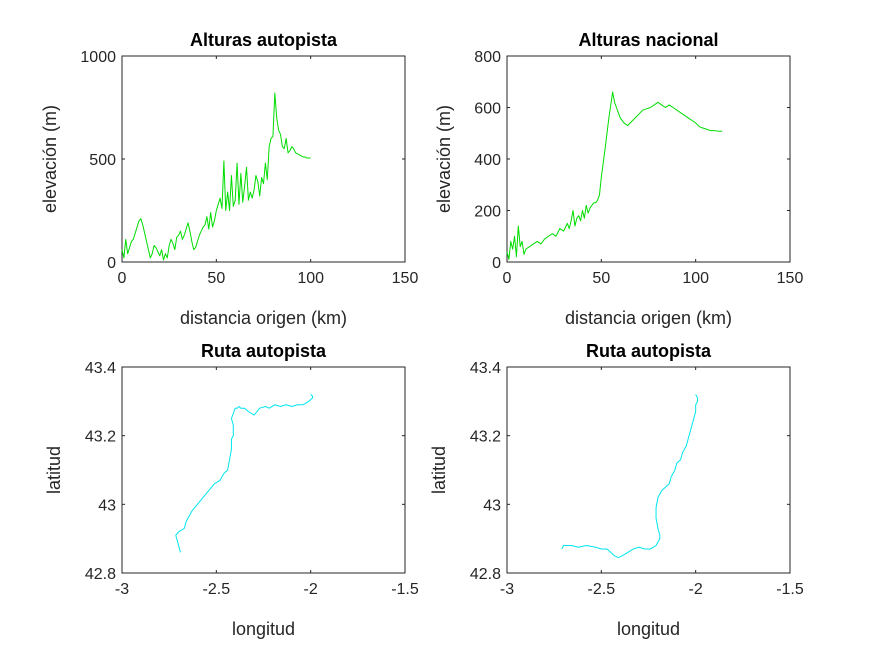  I want to click on chart-title: Alturas autopista, so click(264, 40).